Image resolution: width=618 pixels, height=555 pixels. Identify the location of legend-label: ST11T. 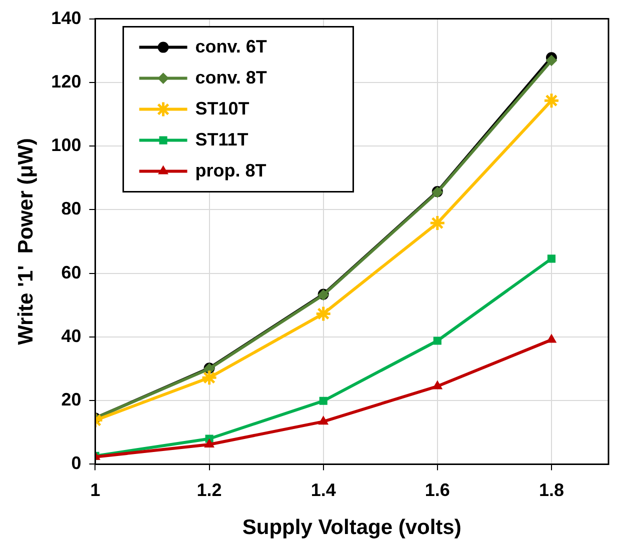
(221, 139).